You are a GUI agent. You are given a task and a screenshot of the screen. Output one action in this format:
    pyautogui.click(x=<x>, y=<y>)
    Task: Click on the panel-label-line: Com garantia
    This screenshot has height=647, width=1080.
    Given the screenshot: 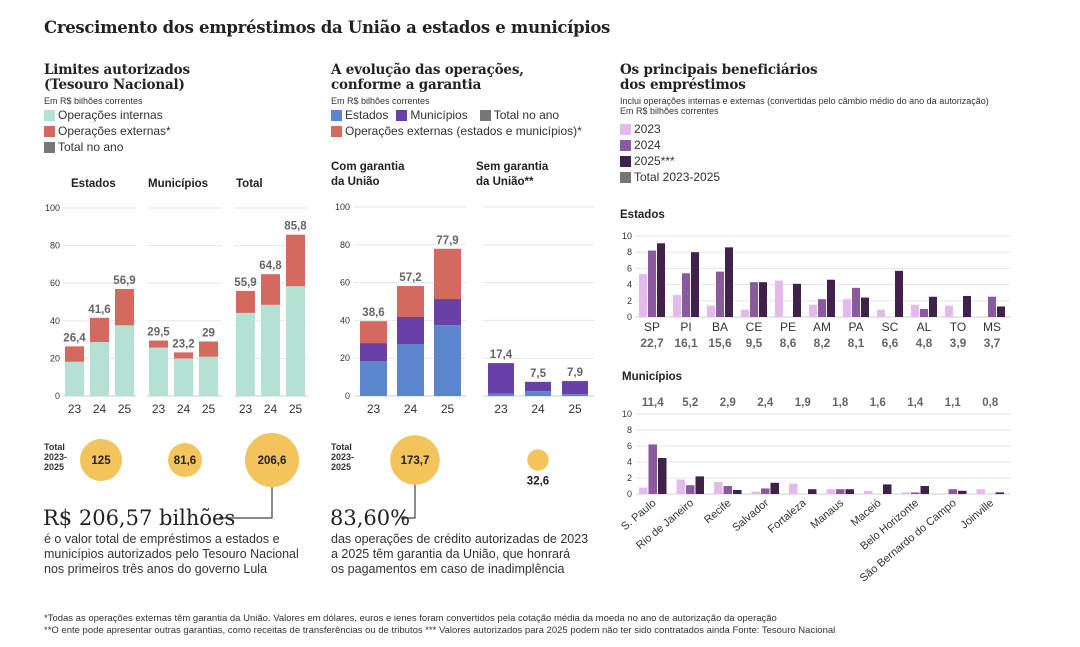 What is the action you would take?
    pyautogui.click(x=368, y=167)
    